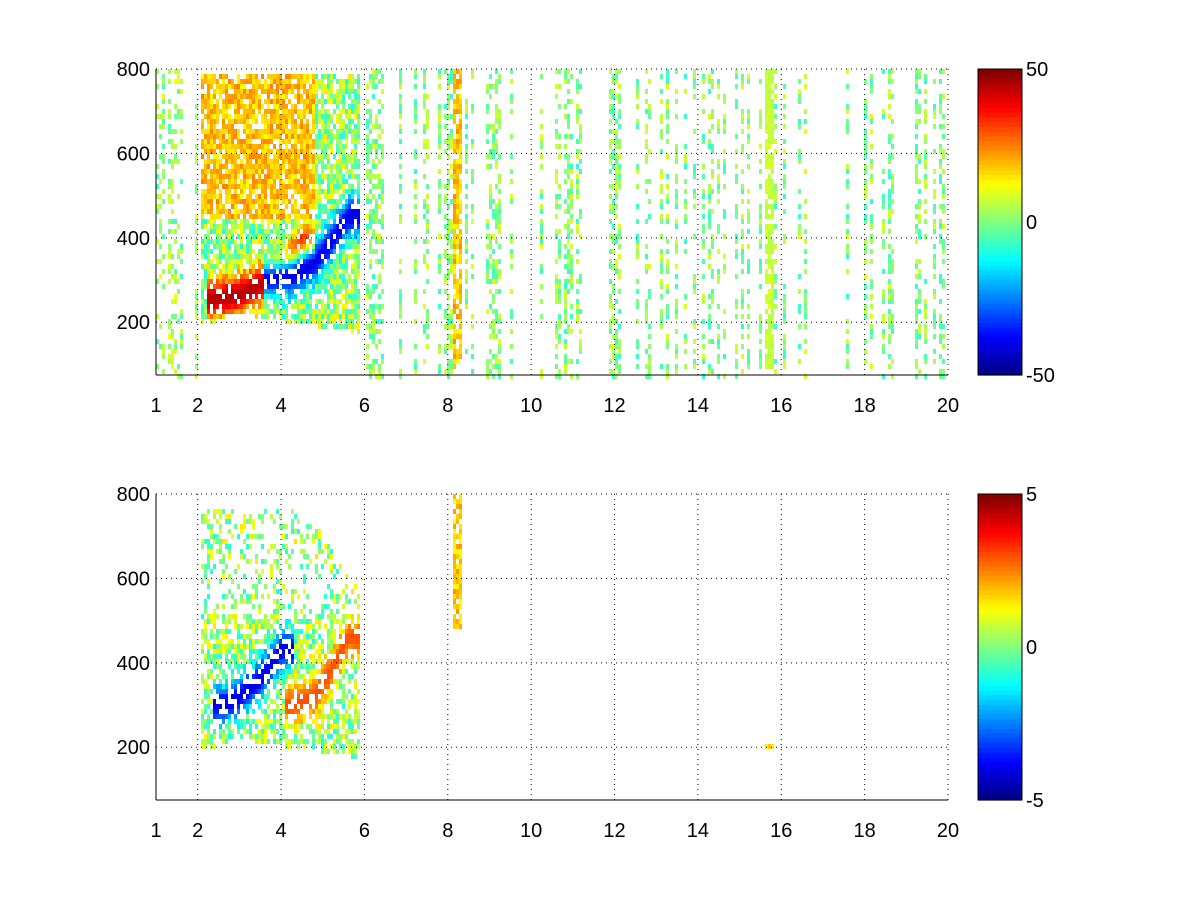  What do you see at coordinates (1040, 376) in the screenshot?
I see `colorbar-tick-label: -50` at bounding box center [1040, 376].